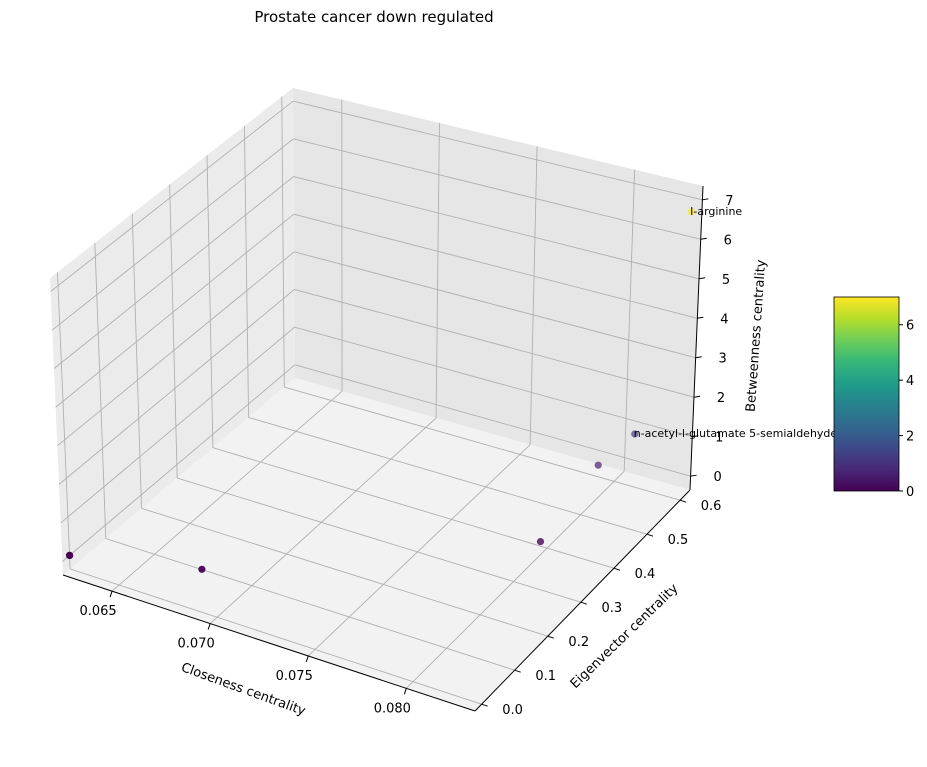  What do you see at coordinates (645, 574) in the screenshot?
I see `y-tick-label: 0.4` at bounding box center [645, 574].